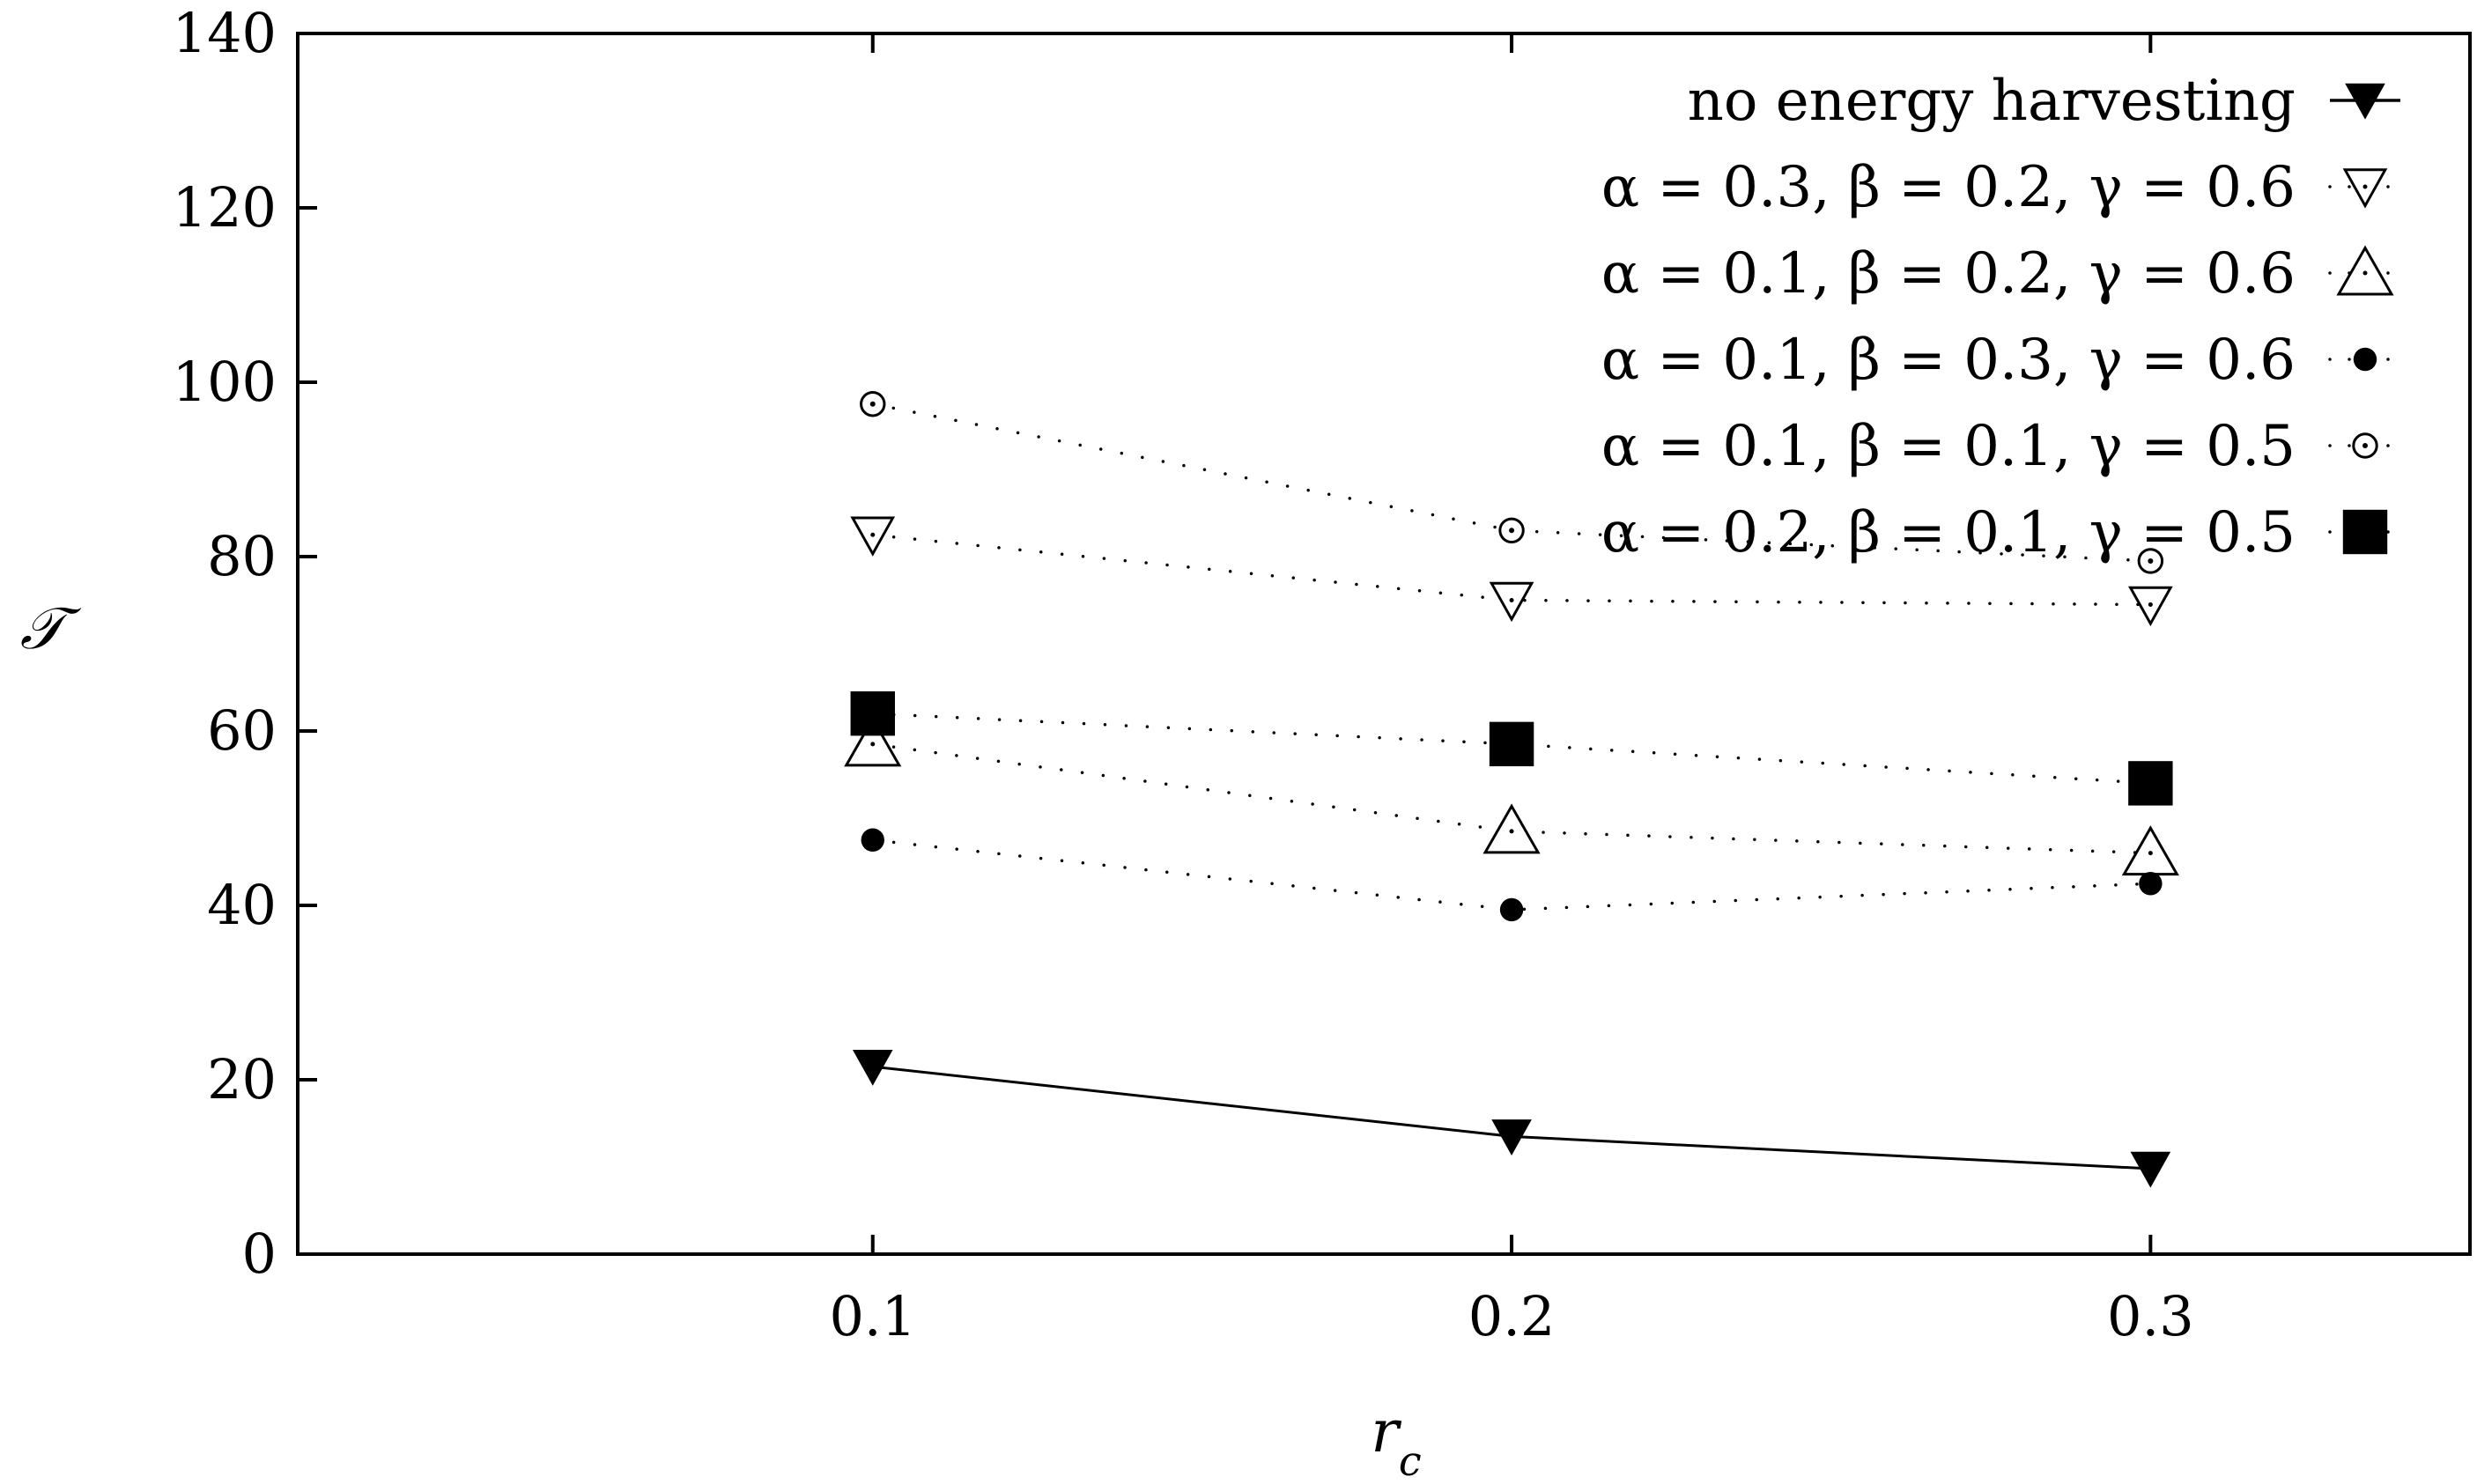  What do you see at coordinates (1410, 1460) in the screenshot?
I see `x-axis-title-subscript: c` at bounding box center [1410, 1460].